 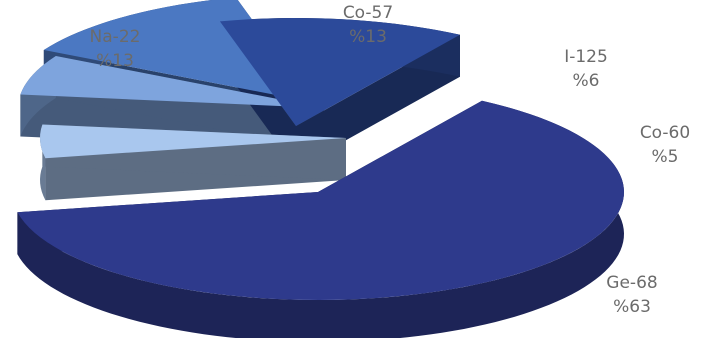 What do you see at coordinates (368, 13) in the screenshot?
I see `slice-label-name: Co-57` at bounding box center [368, 13].